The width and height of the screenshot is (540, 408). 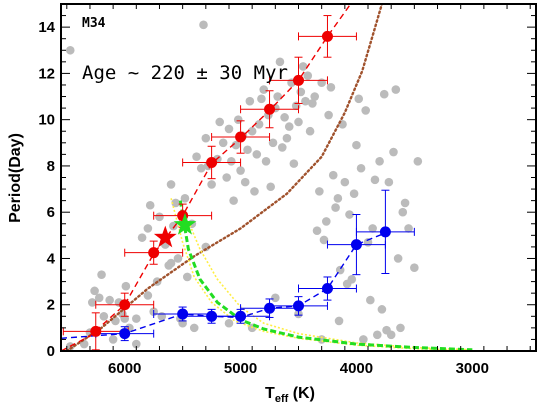 What do you see at coordinates (51, 258) in the screenshot?
I see `y-tick-label: 4` at bounding box center [51, 258].